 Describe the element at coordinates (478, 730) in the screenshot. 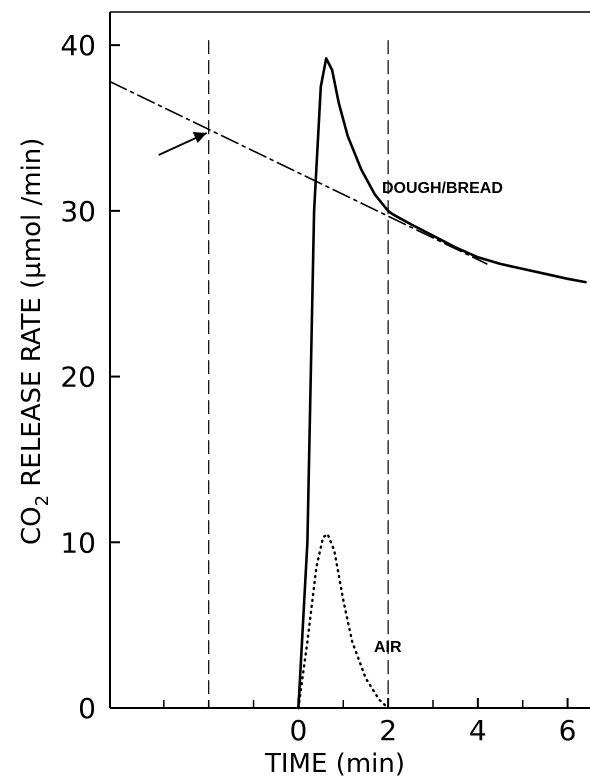

I see `x-tick-label: 4` at that location.